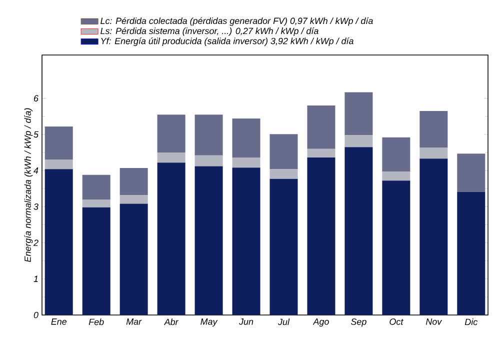 The width and height of the screenshot is (500, 338). Describe the element at coordinates (320, 322) in the screenshot. I see `x-tick-label: Ago` at that location.